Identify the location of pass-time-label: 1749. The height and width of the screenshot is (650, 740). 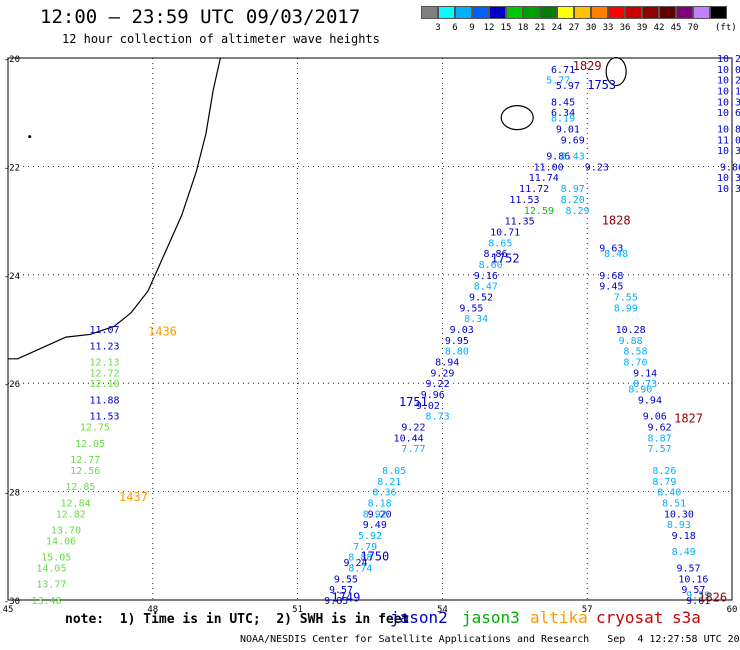
(345, 597).